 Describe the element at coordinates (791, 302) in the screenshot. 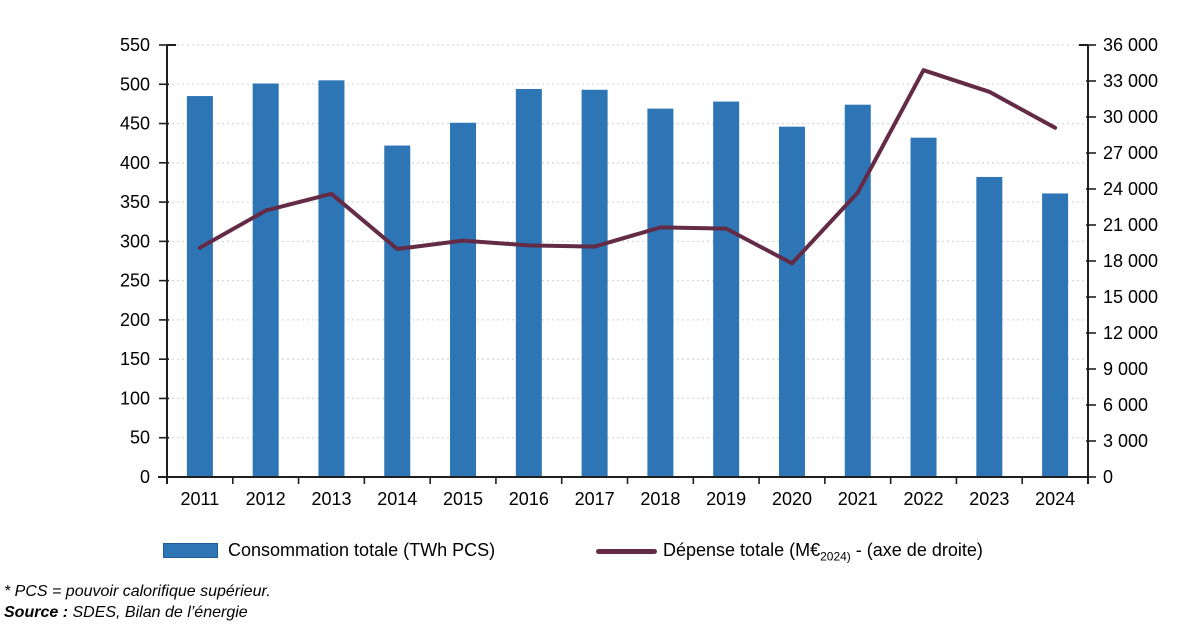

I see `bar-2020` at that location.